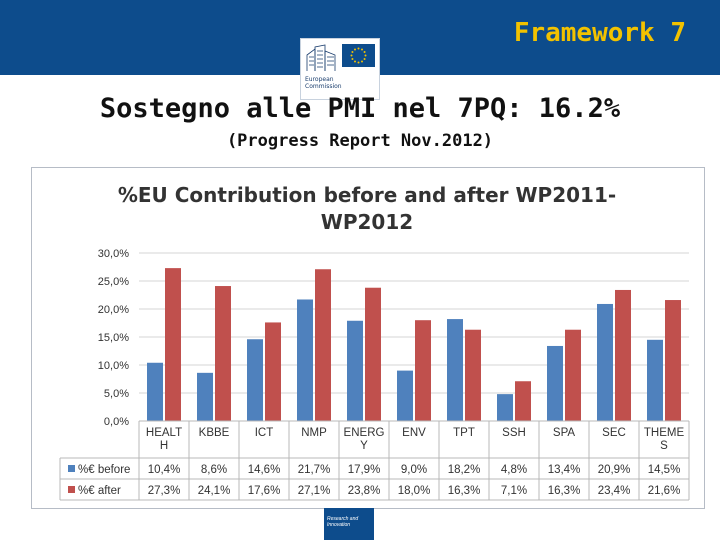 This screenshot has height=540, width=720. I want to click on y-tick-label: 30,0%, so click(113, 254).